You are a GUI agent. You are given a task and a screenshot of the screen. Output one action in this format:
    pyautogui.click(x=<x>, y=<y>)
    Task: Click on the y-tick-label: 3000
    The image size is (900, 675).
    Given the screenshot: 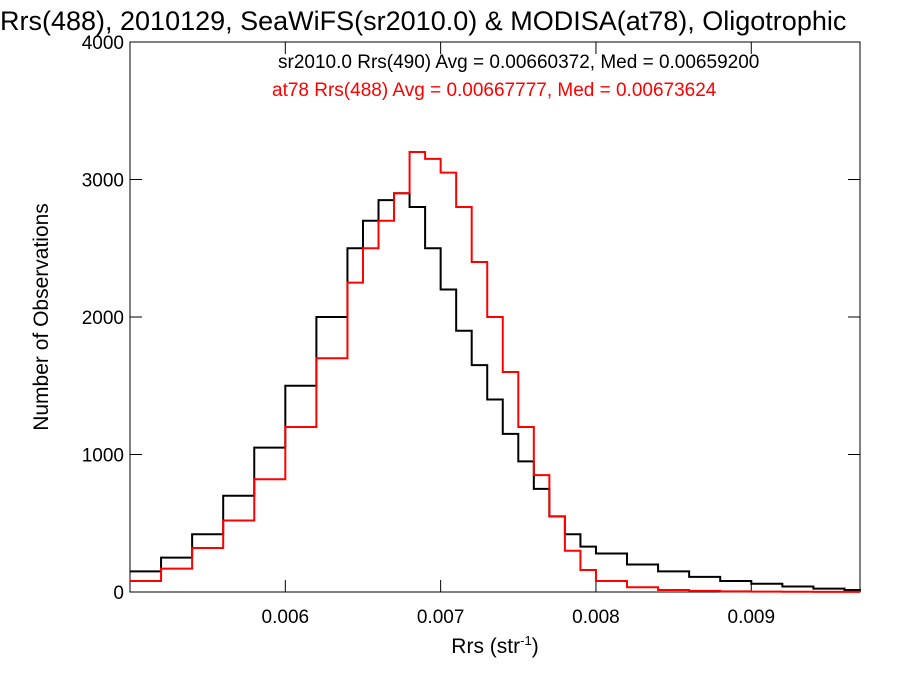 What is the action you would take?
    pyautogui.click(x=103, y=181)
    